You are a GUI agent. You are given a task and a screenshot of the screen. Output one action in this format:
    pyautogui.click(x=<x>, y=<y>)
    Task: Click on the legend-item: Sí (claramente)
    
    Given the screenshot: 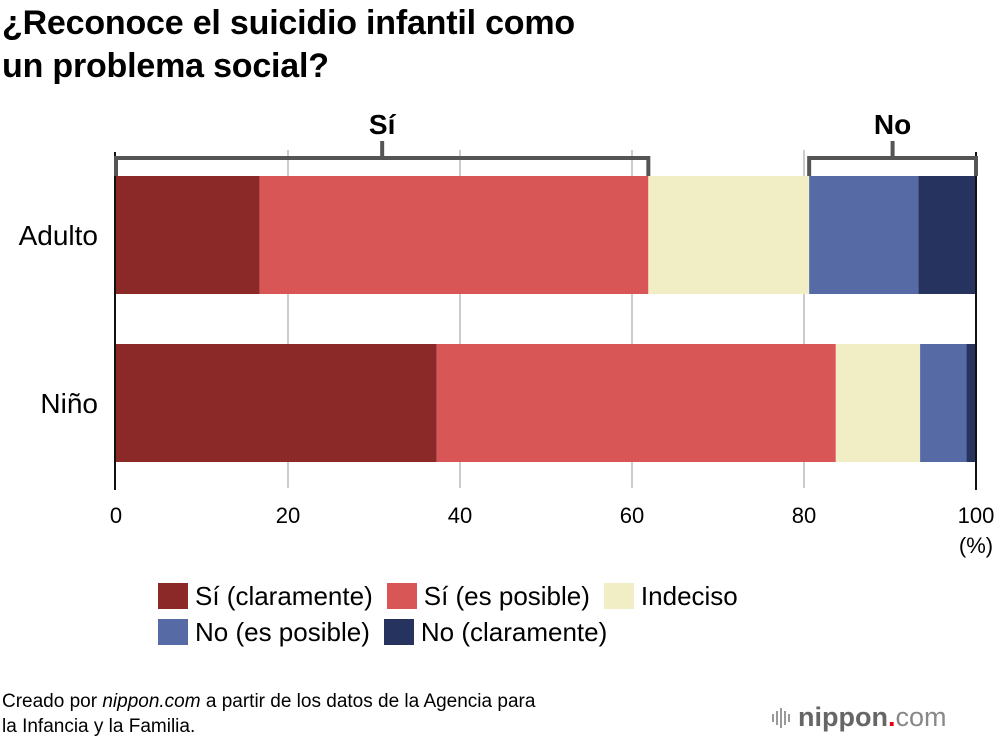 What is the action you would take?
    pyautogui.click(x=265, y=596)
    